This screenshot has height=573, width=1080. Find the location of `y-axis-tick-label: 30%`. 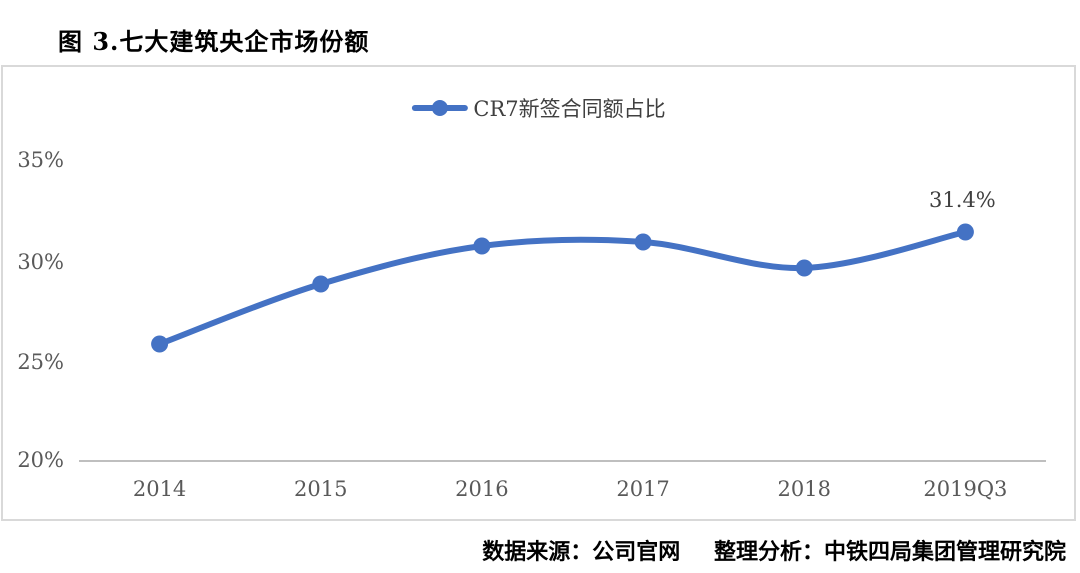

y-axis-tick-label: 30% is located at coordinates (40, 262).